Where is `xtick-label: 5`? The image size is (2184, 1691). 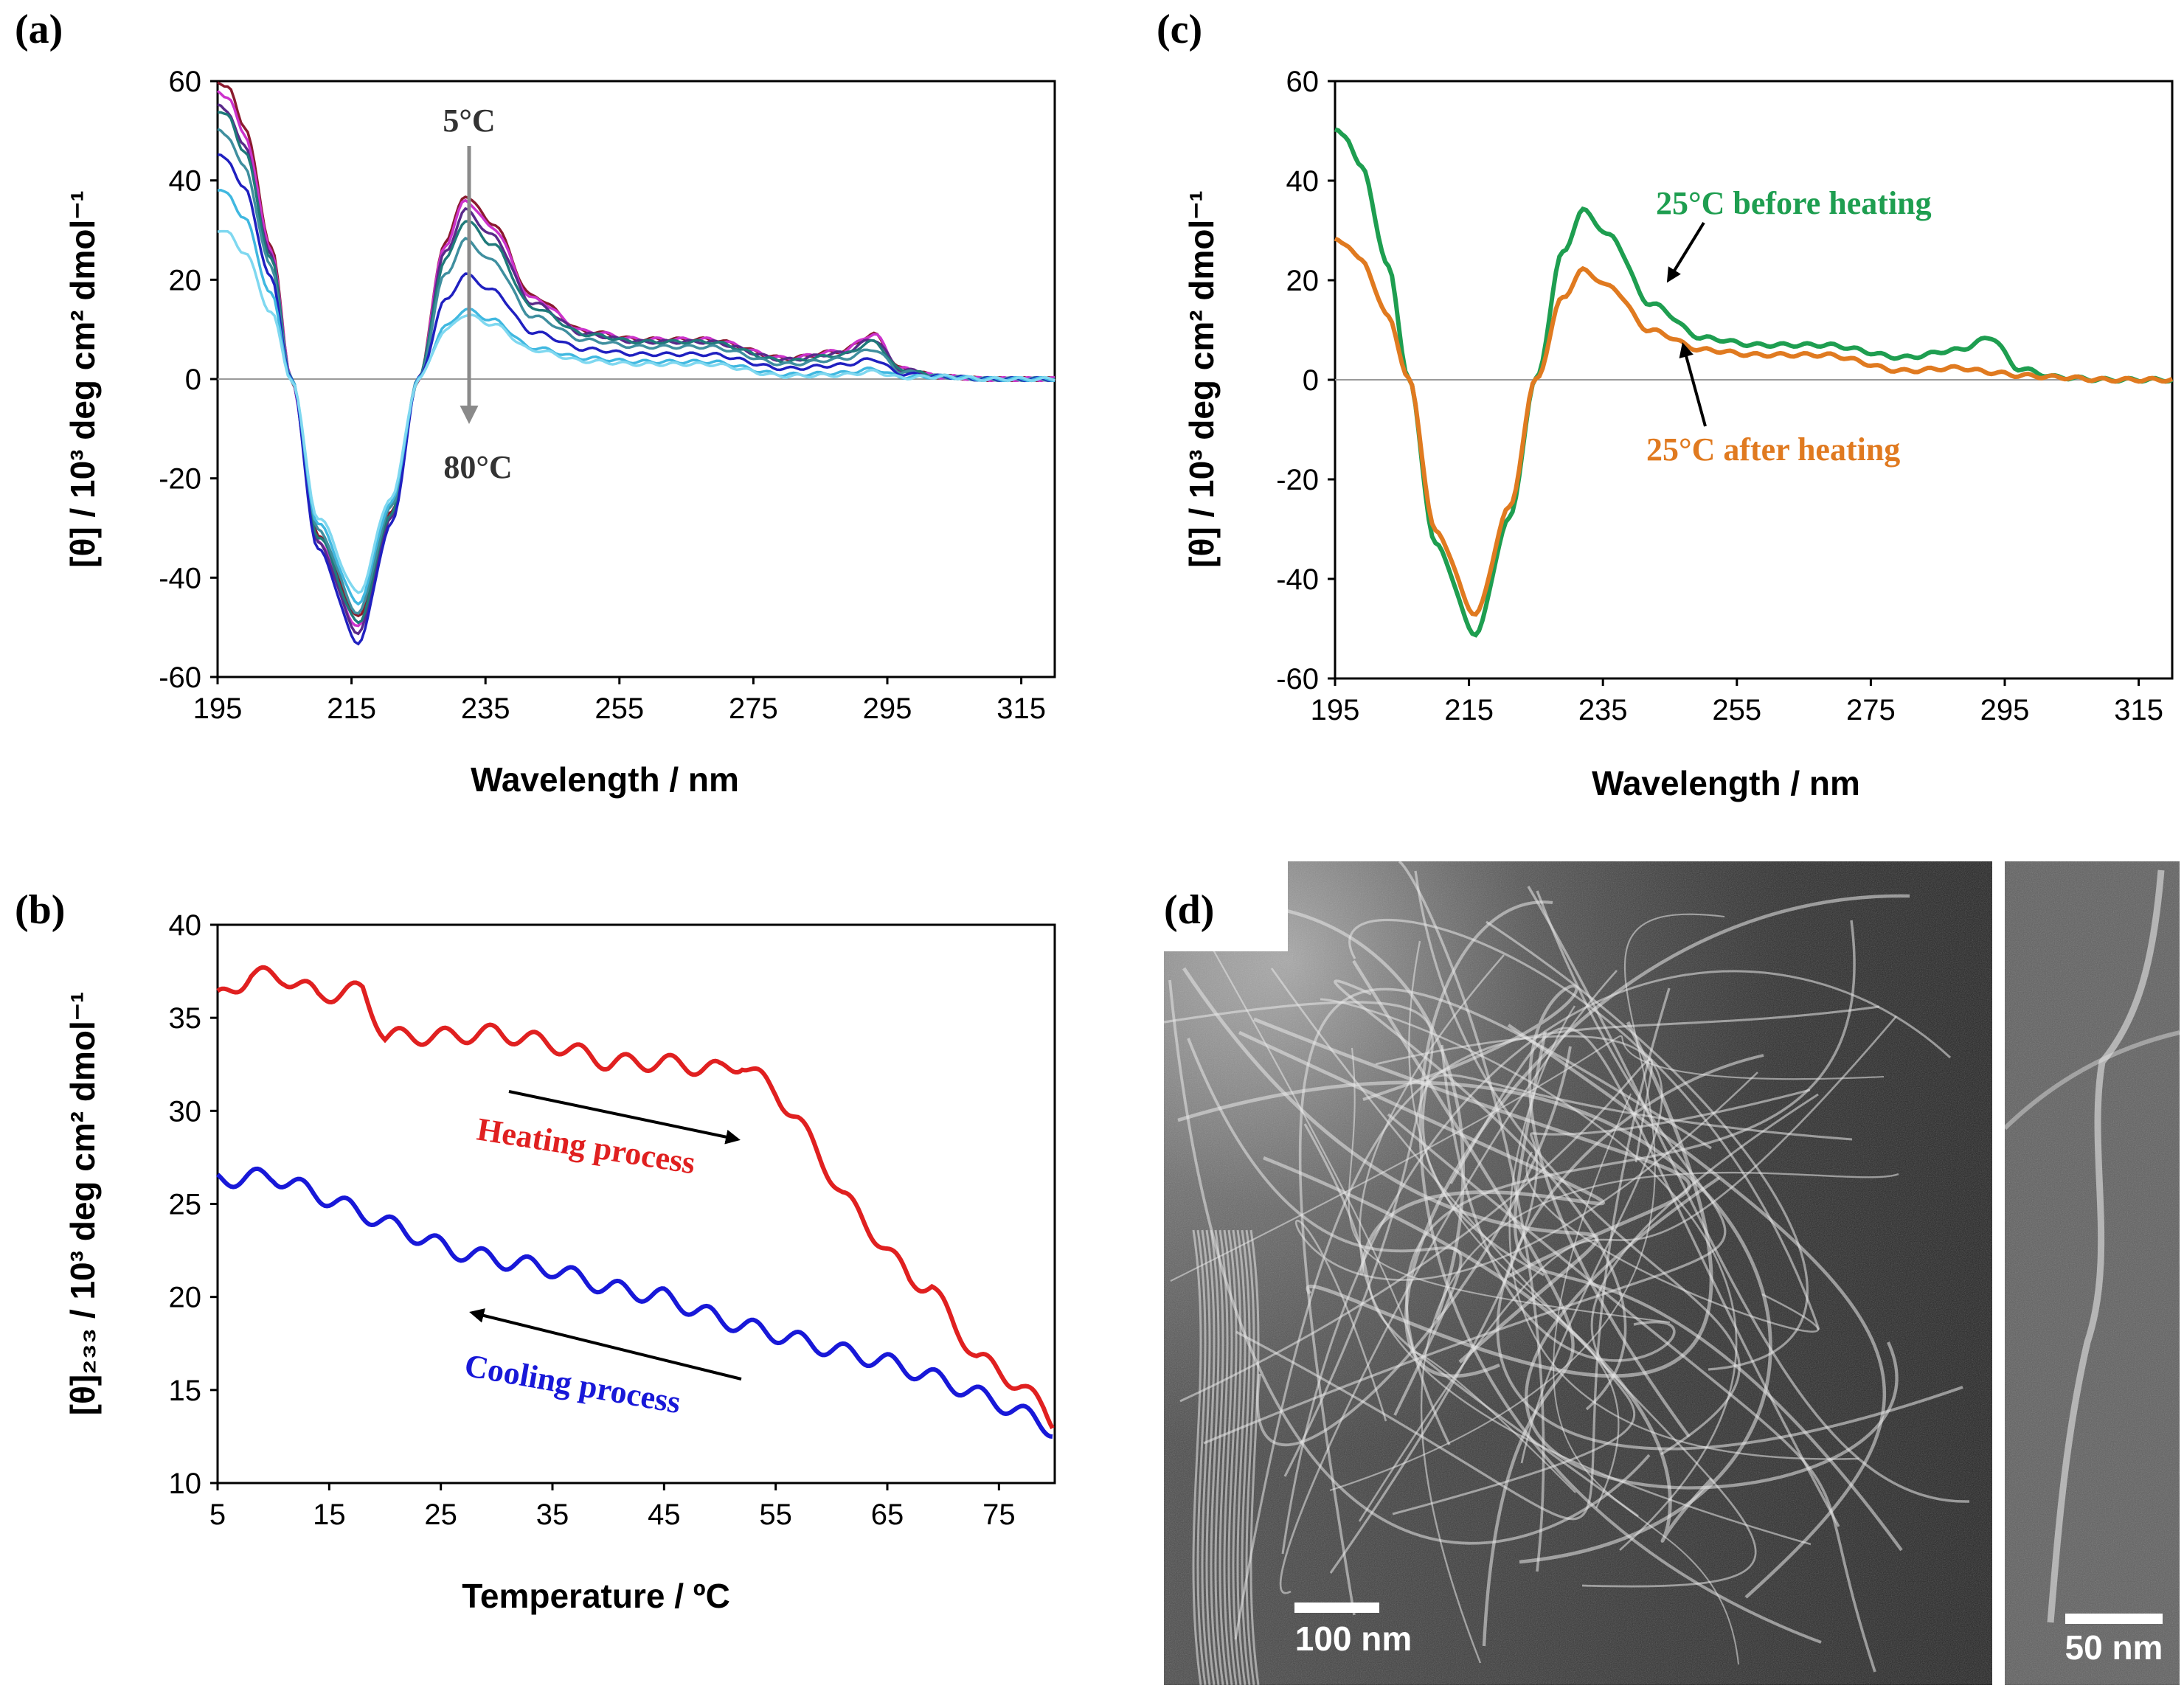
xtick-label: 5 is located at coordinates (217, 1515).